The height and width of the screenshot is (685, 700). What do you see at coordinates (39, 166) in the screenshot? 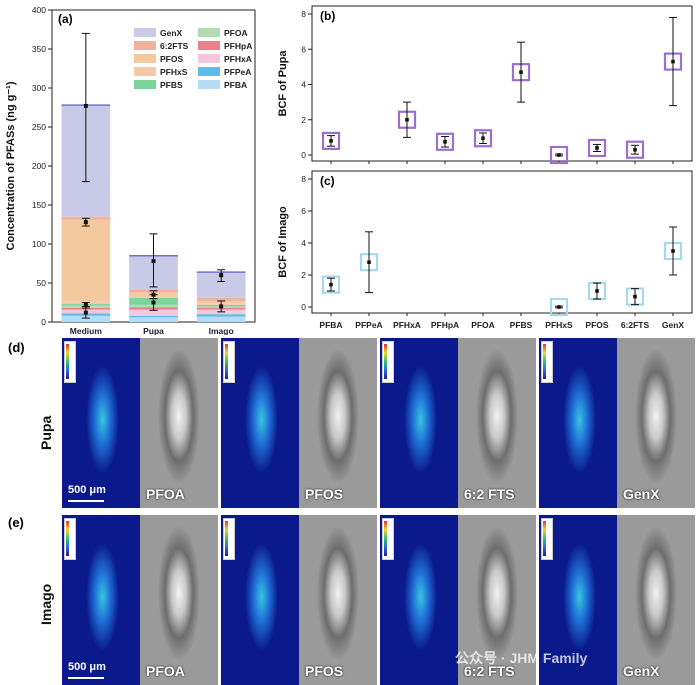
I see `y-tick-label: 200` at bounding box center [39, 166].